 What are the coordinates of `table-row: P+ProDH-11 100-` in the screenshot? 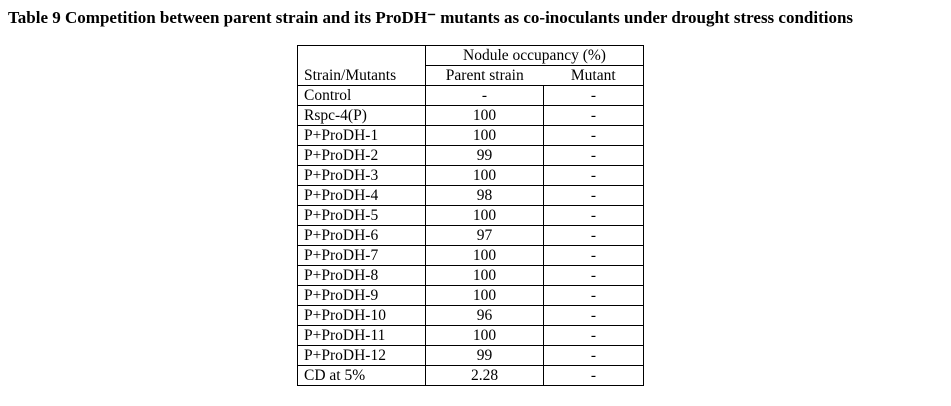 It's located at (470, 336).